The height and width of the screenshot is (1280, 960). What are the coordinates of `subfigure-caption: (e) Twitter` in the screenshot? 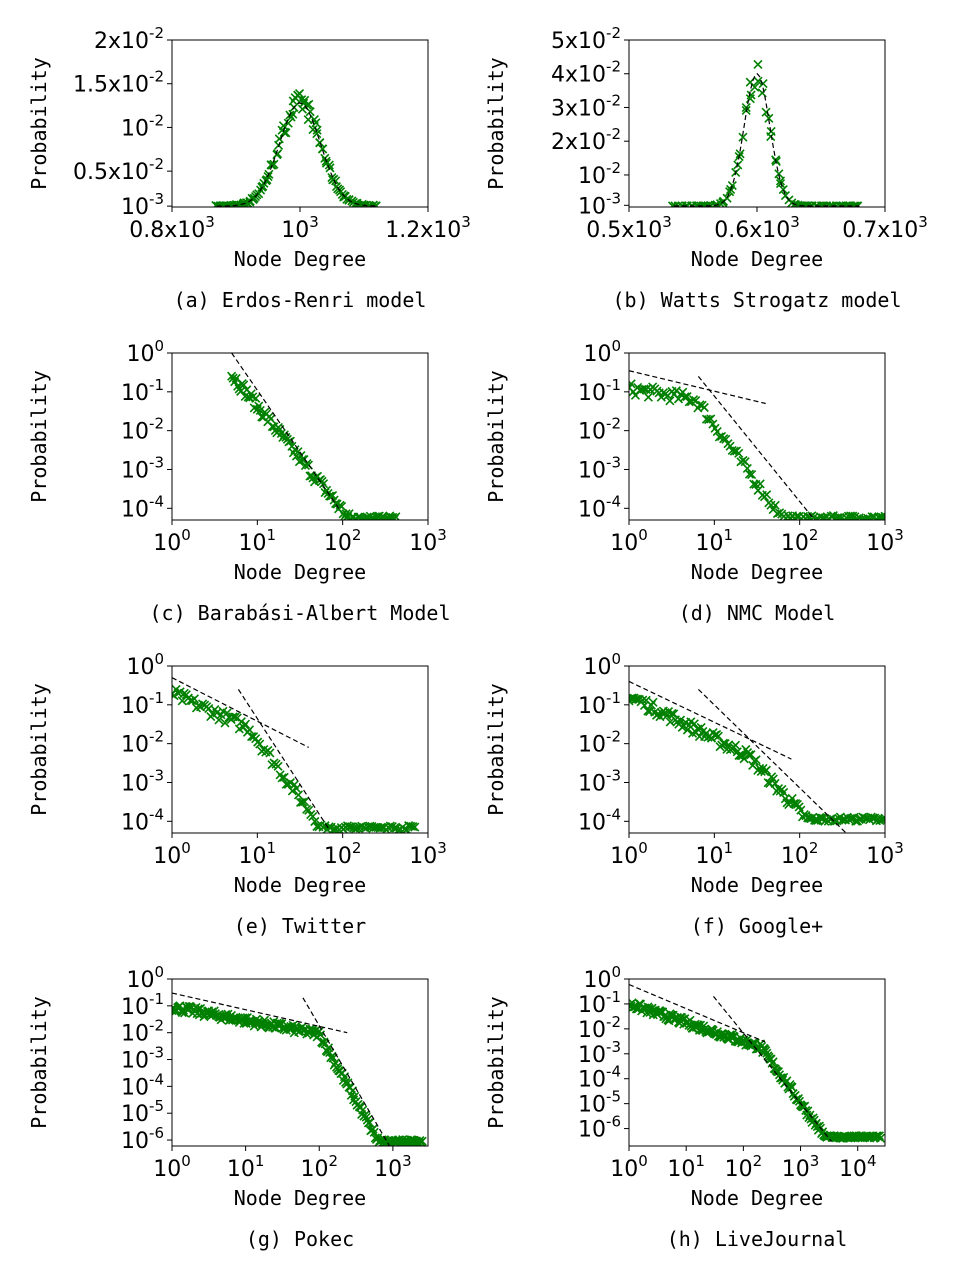 It's located at (300, 926).